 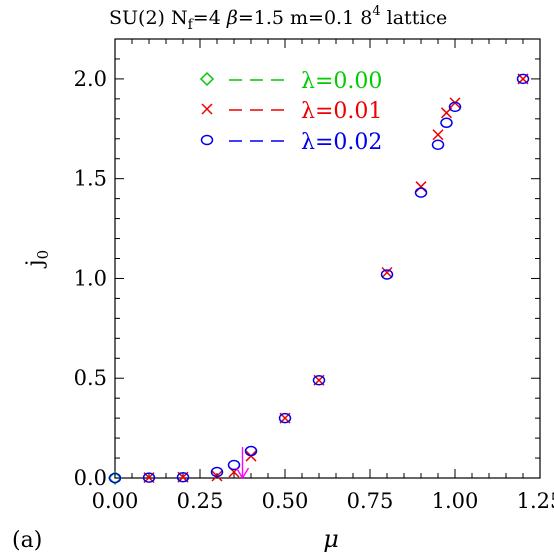 What do you see at coordinates (331, 539) in the screenshot?
I see `x-axis-label: μ` at bounding box center [331, 539].